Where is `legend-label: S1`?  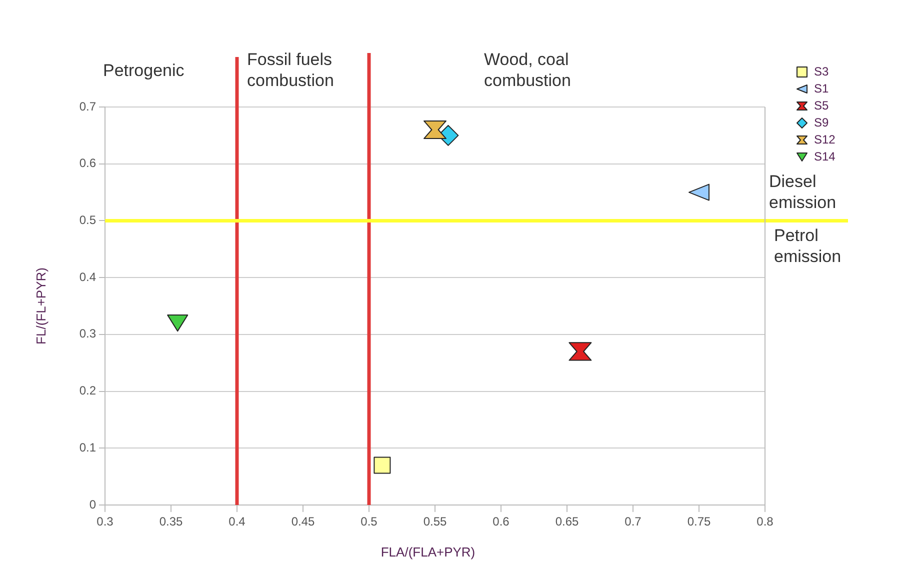 legend-label: S1 is located at coordinates (822, 88).